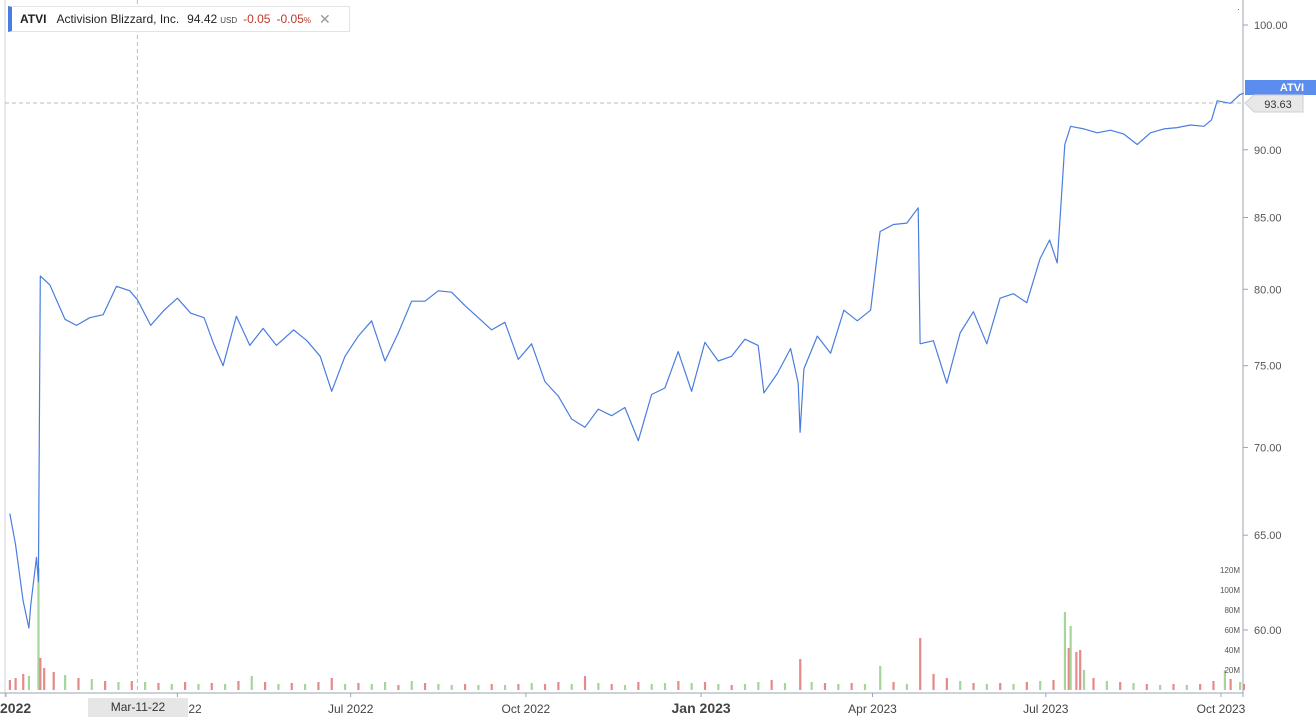  I want to click on volume-tick-label: 60M, so click(1232, 630).